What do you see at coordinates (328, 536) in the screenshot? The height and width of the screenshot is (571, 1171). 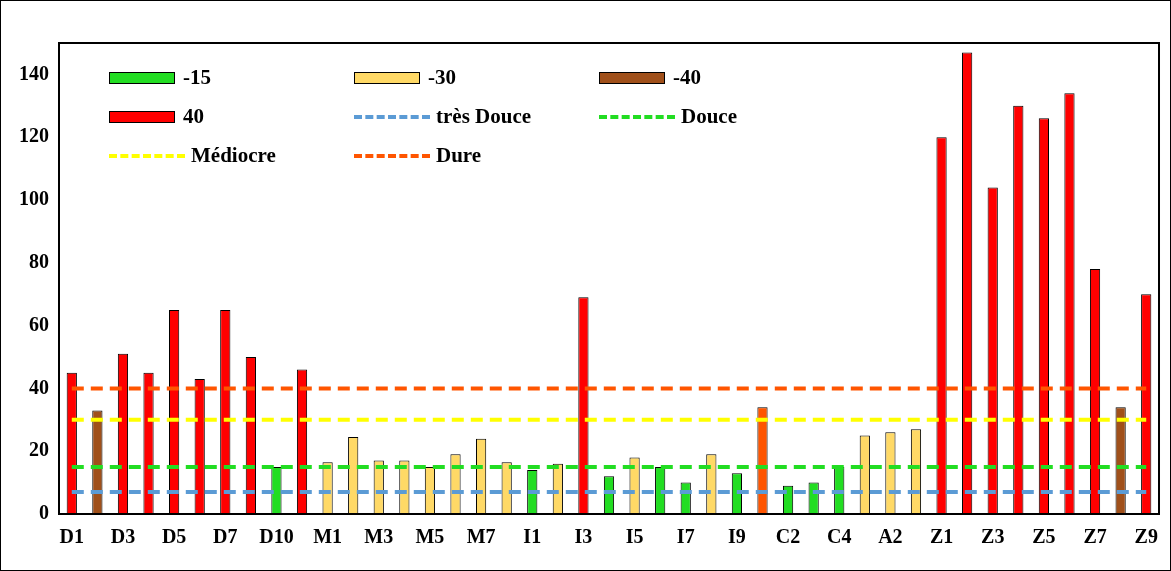 I see `x-tick-label: M1` at bounding box center [328, 536].